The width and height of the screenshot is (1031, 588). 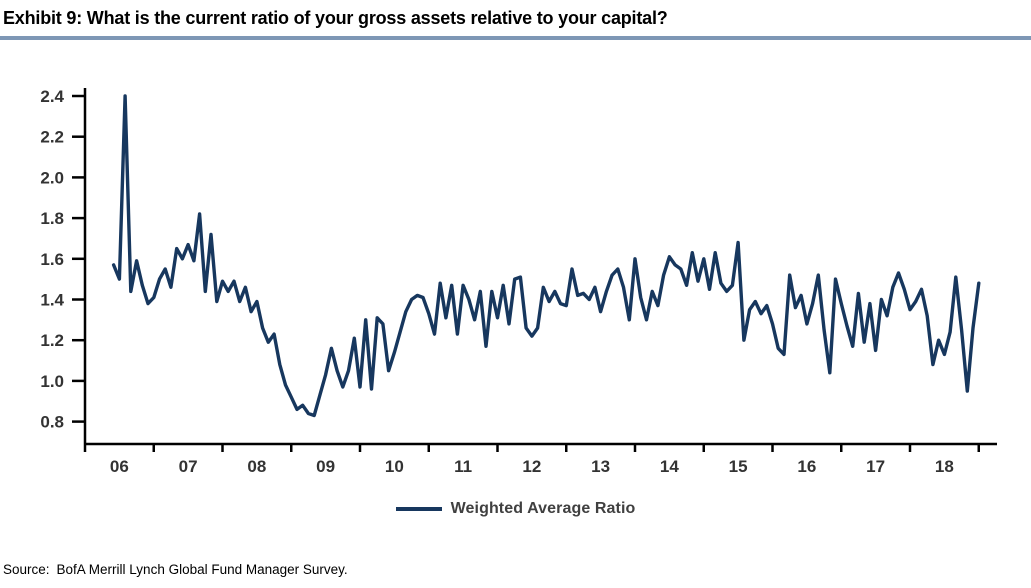 I want to click on source-label: Source:, so click(x=26, y=569).